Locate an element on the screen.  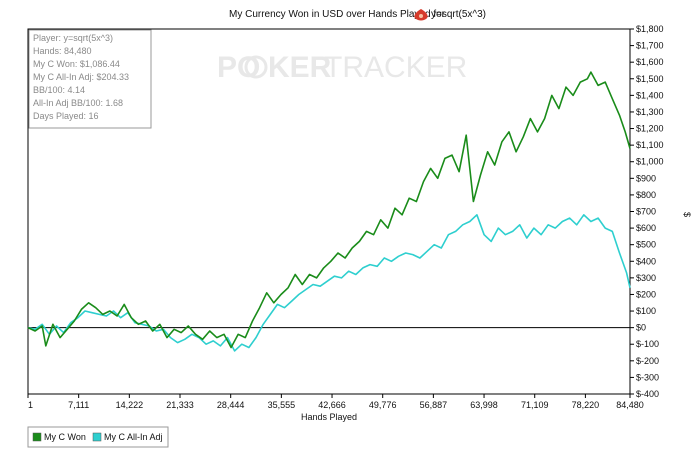
poker-logo-icon is located at coordinates (421, 15).